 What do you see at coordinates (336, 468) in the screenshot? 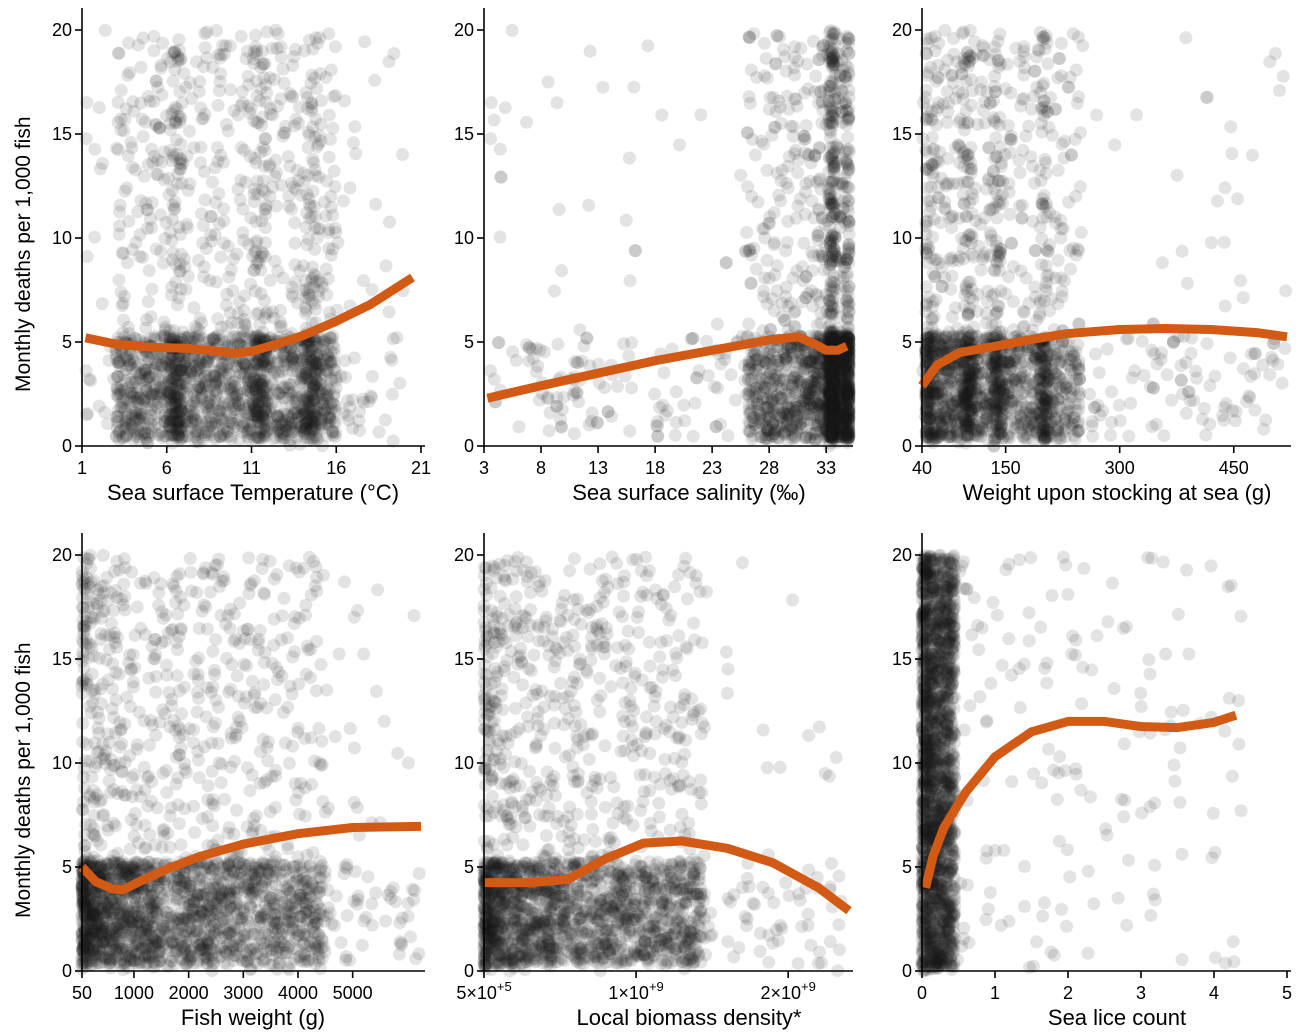
I see `x-tick-label: 16` at bounding box center [336, 468].